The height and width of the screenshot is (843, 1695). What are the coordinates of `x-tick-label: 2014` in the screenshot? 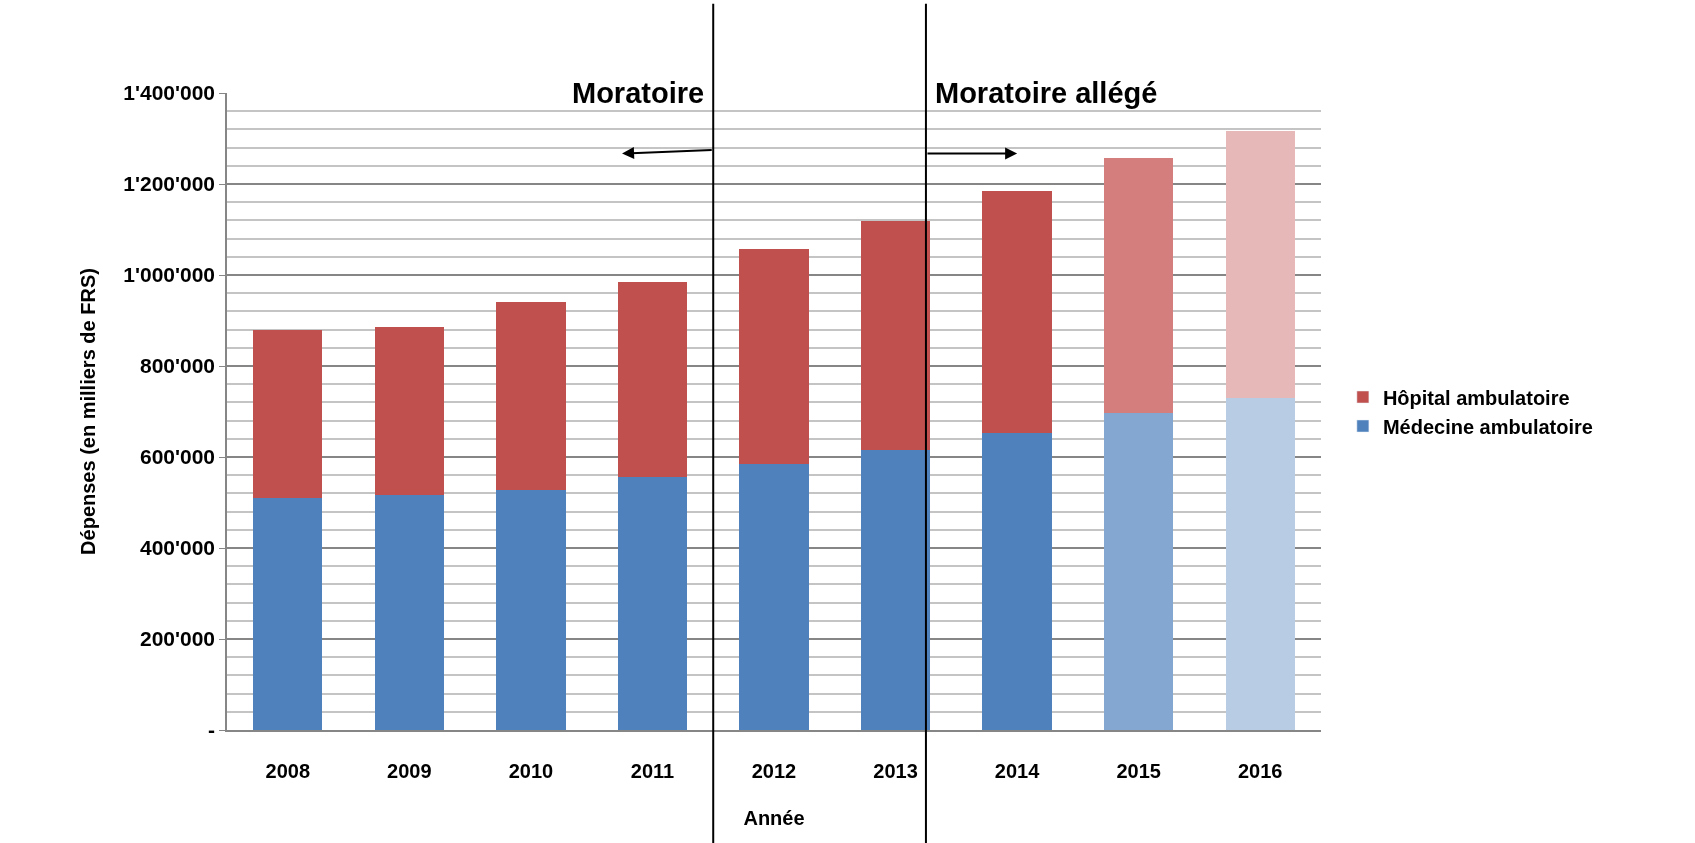 It's located at (1017, 770).